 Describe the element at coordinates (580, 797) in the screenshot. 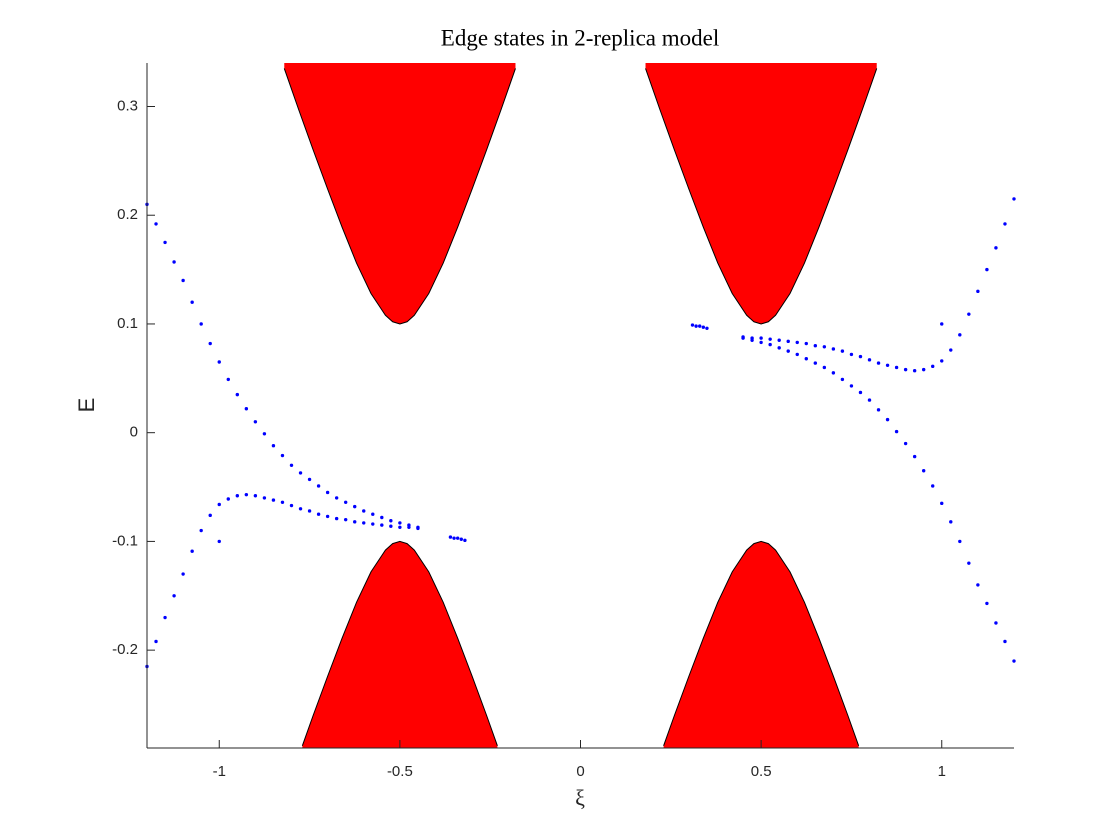

I see `x-axis-label: ξ` at that location.